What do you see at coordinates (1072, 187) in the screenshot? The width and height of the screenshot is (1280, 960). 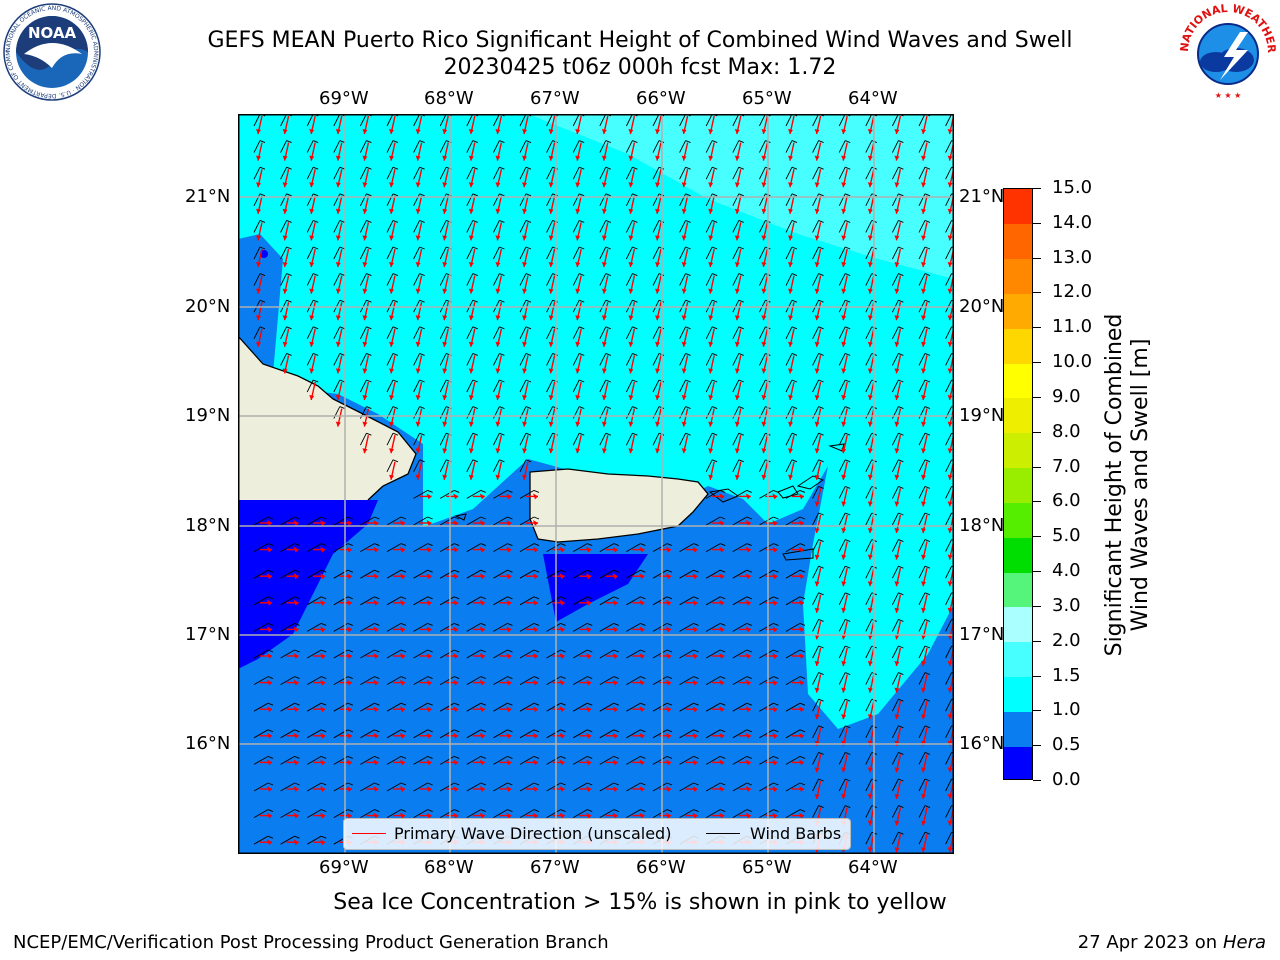 I see `colorbar-label: 15.0` at bounding box center [1072, 187].